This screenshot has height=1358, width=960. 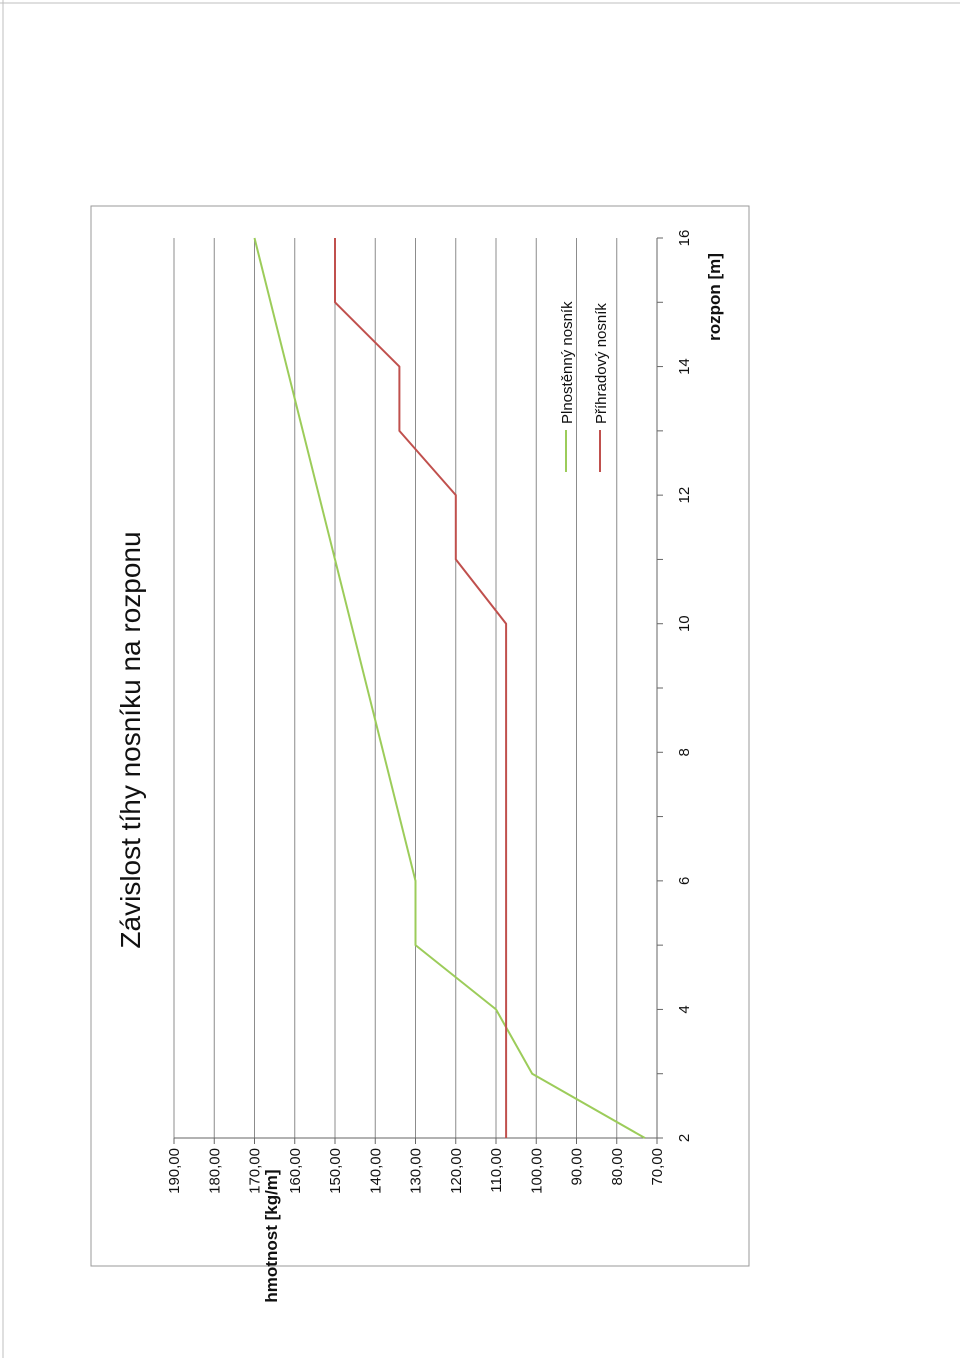 What do you see at coordinates (577, 1167) in the screenshot?
I see `y-tick-label-2: 90,00` at bounding box center [577, 1167].